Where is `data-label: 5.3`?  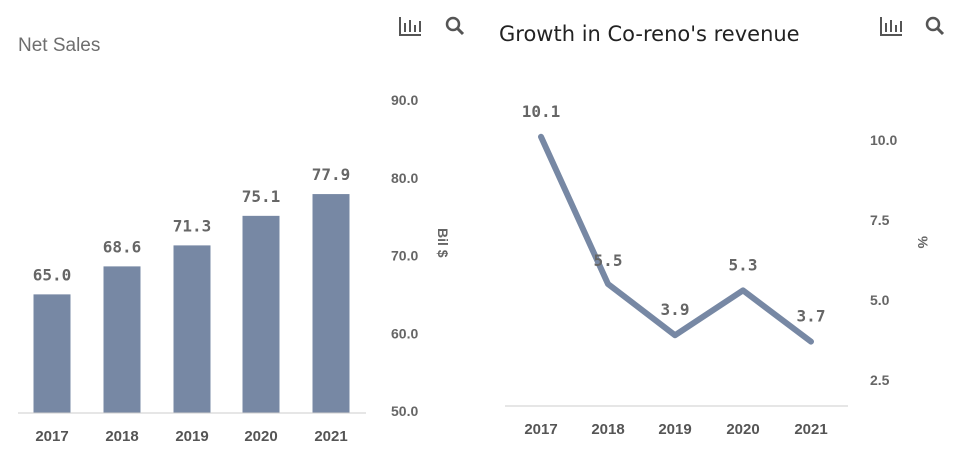 data-label: 5.3 is located at coordinates (743, 264).